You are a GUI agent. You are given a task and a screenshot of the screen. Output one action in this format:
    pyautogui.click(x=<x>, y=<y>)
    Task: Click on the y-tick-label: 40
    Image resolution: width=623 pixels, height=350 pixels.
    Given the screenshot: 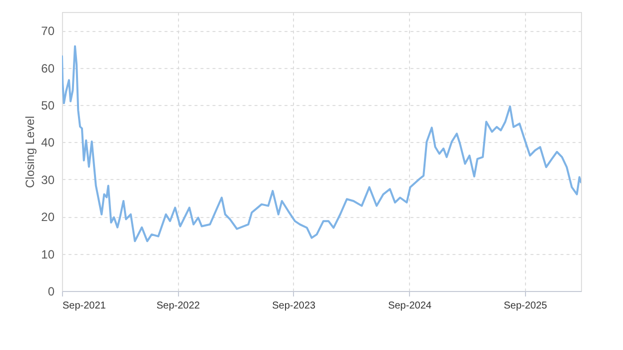 What is the action you would take?
    pyautogui.click(x=48, y=143)
    